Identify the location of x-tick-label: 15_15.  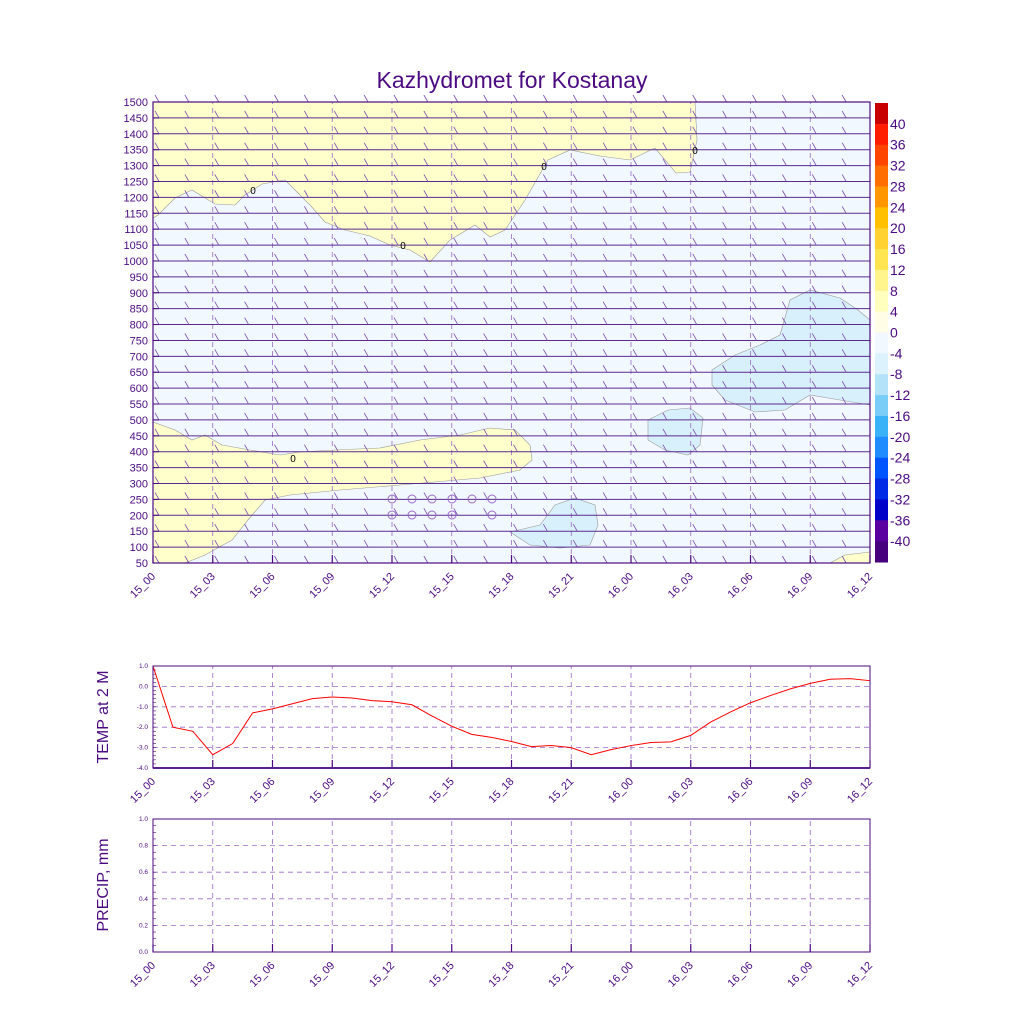
(442, 791).